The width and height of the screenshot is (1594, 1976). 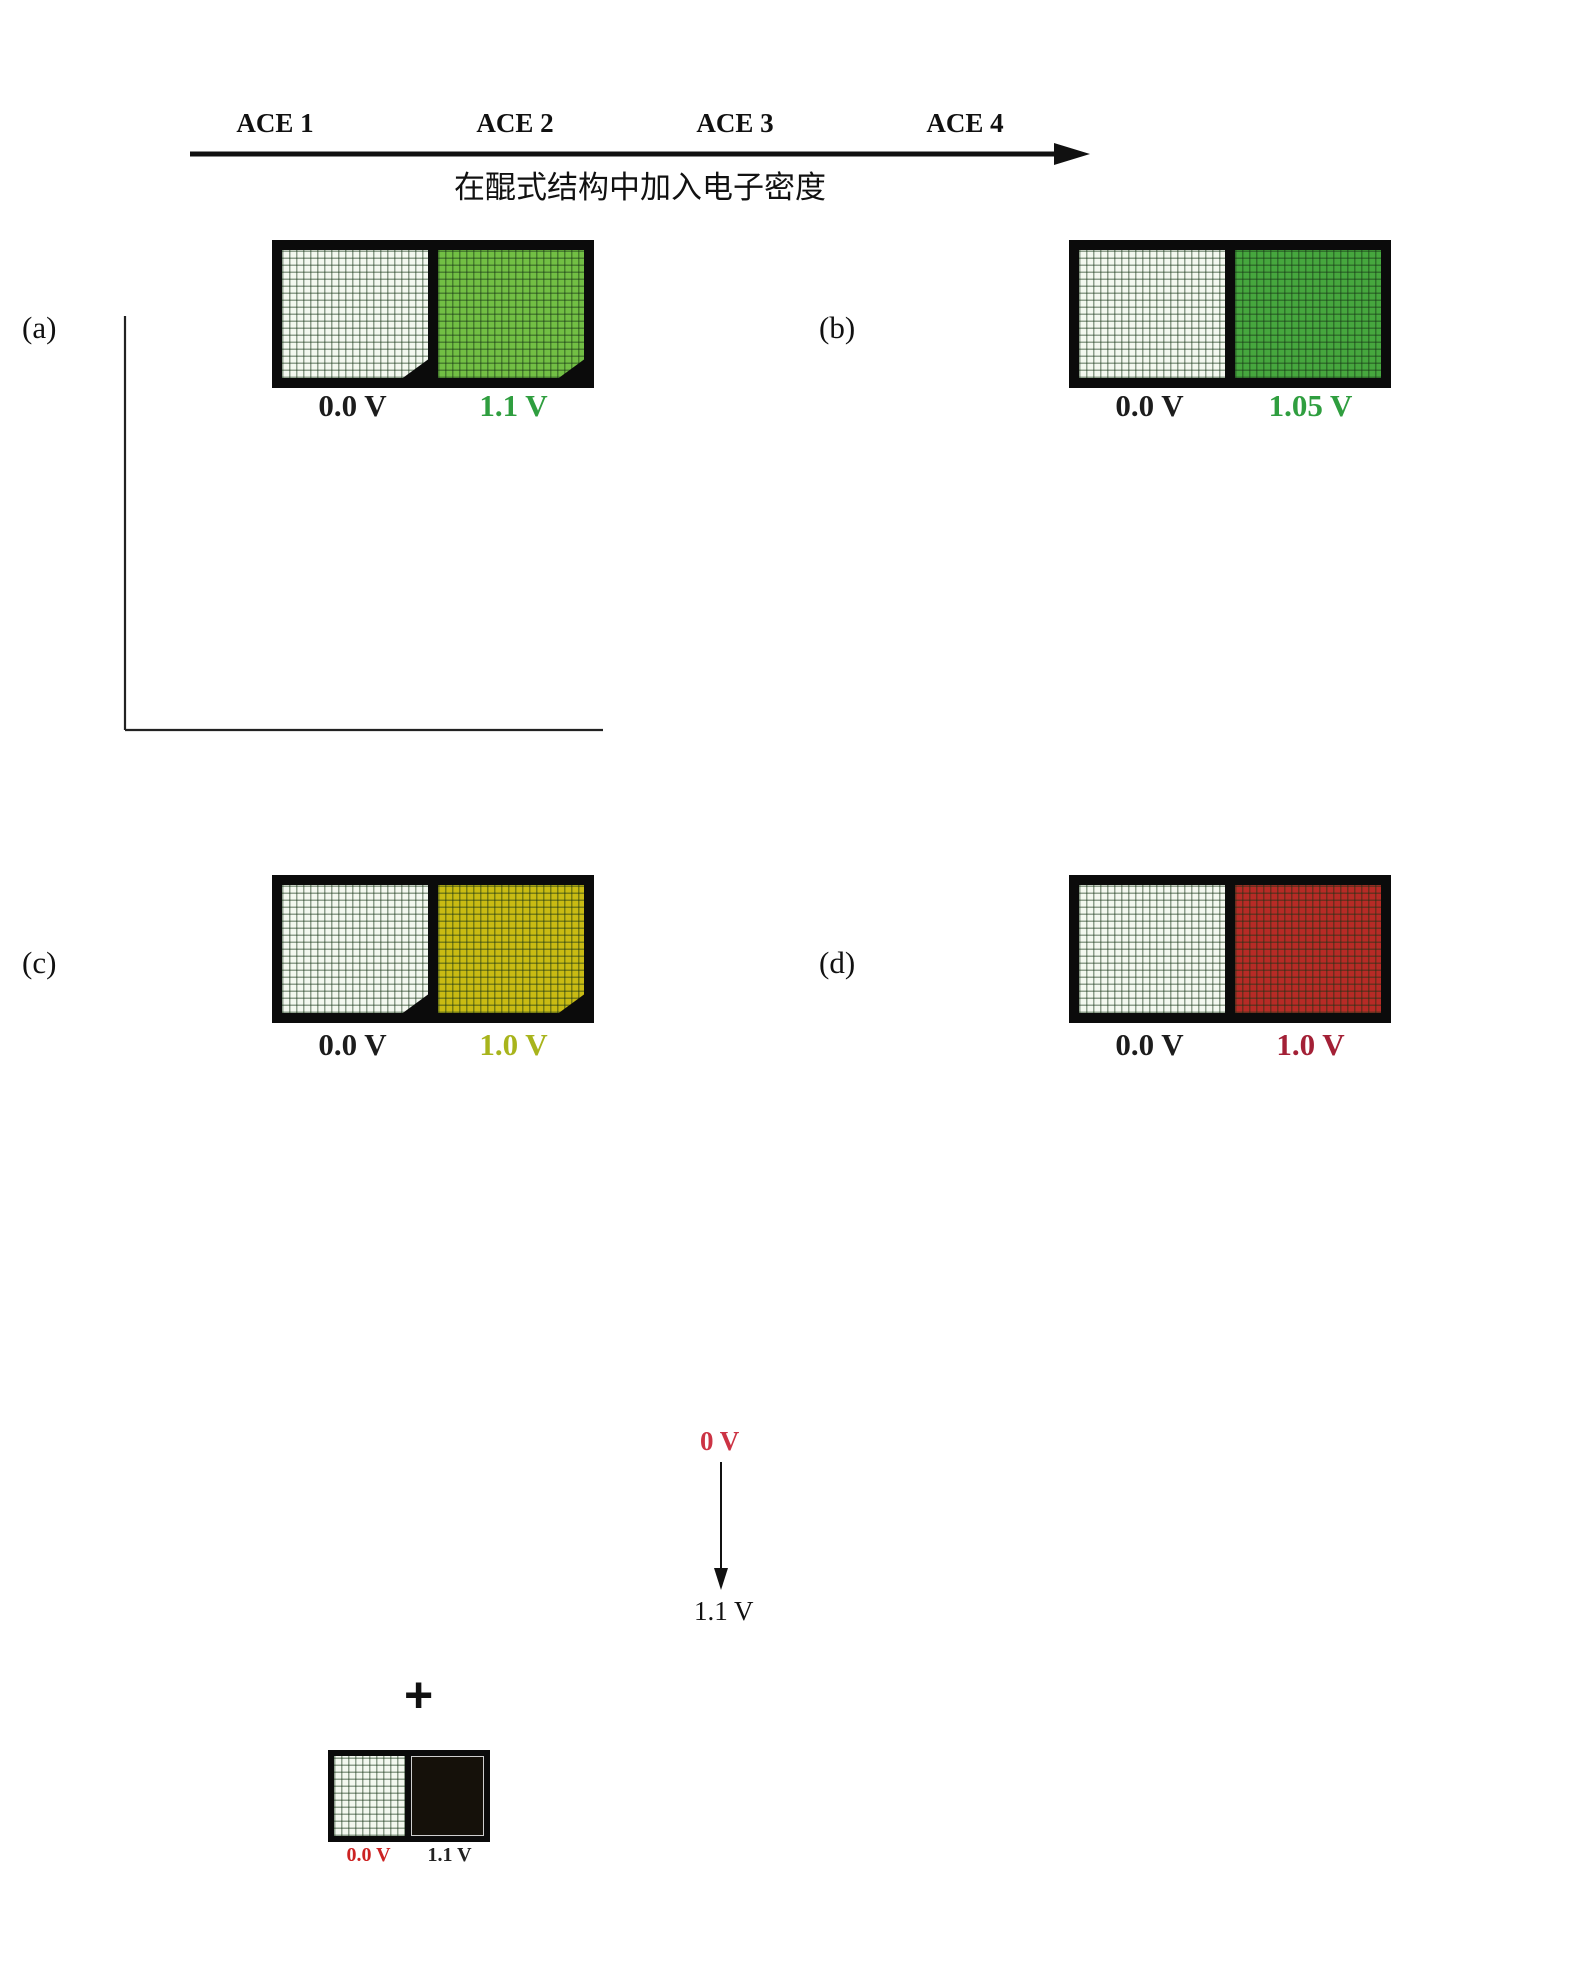 I want to click on normalized-chart, so click(x=1197, y=1693).